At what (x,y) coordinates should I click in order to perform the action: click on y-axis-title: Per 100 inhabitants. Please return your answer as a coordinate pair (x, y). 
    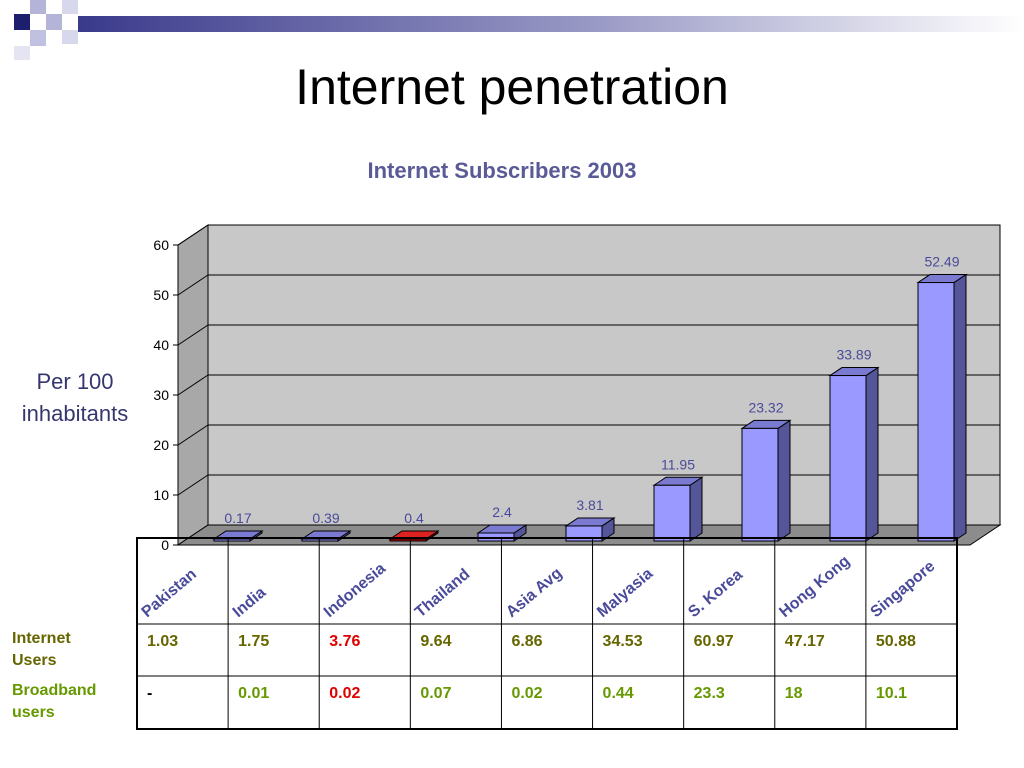
    Looking at the image, I should click on (75, 398).